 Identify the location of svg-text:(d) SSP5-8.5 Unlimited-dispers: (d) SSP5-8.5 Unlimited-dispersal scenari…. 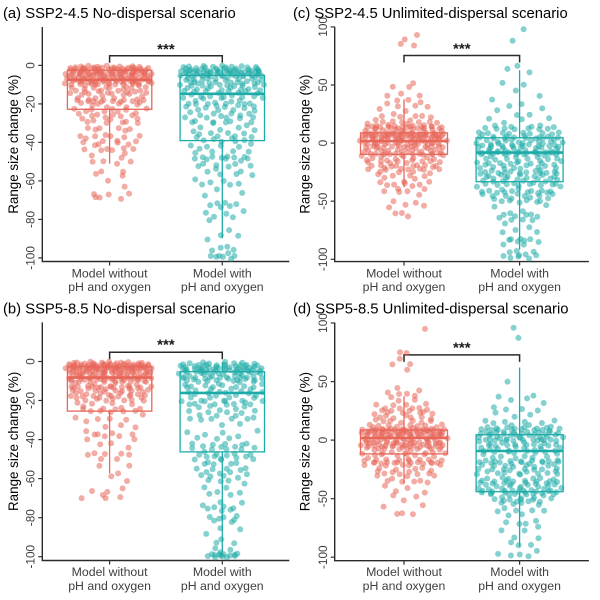
(431, 310).